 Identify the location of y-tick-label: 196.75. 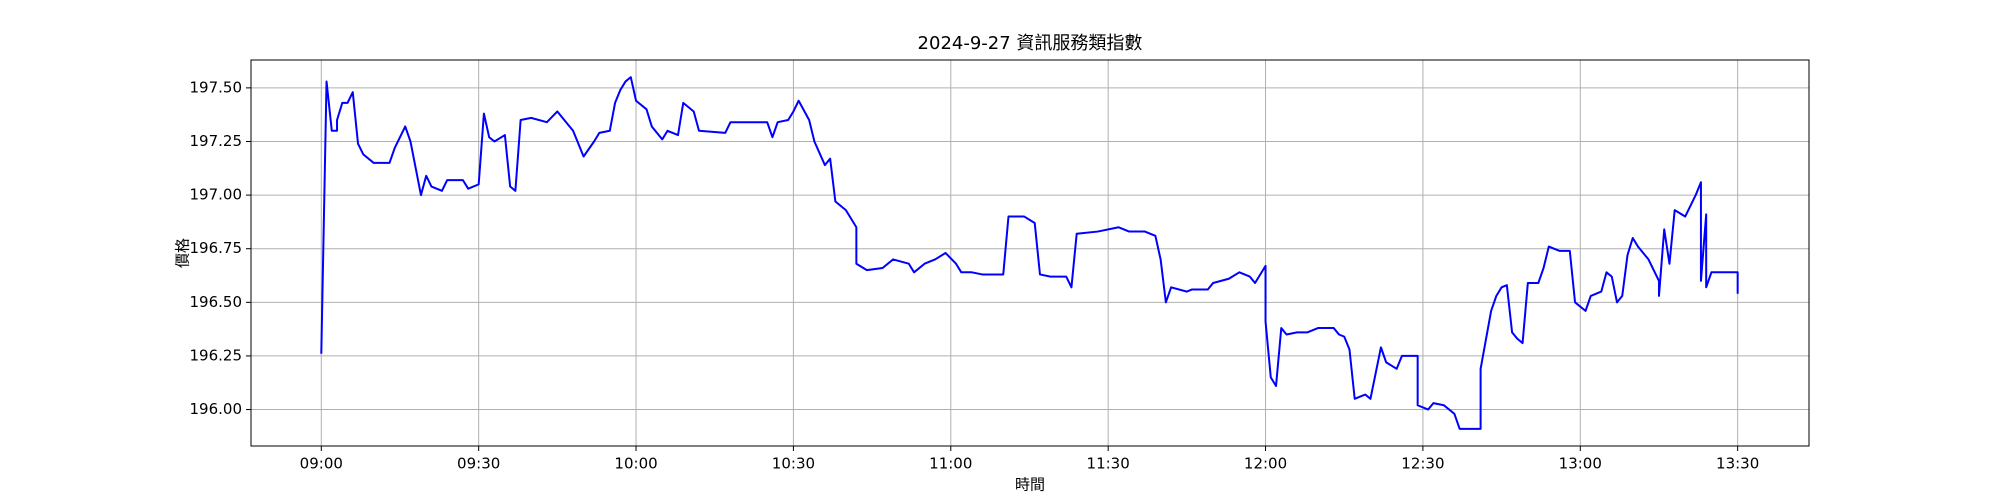
(216, 248).